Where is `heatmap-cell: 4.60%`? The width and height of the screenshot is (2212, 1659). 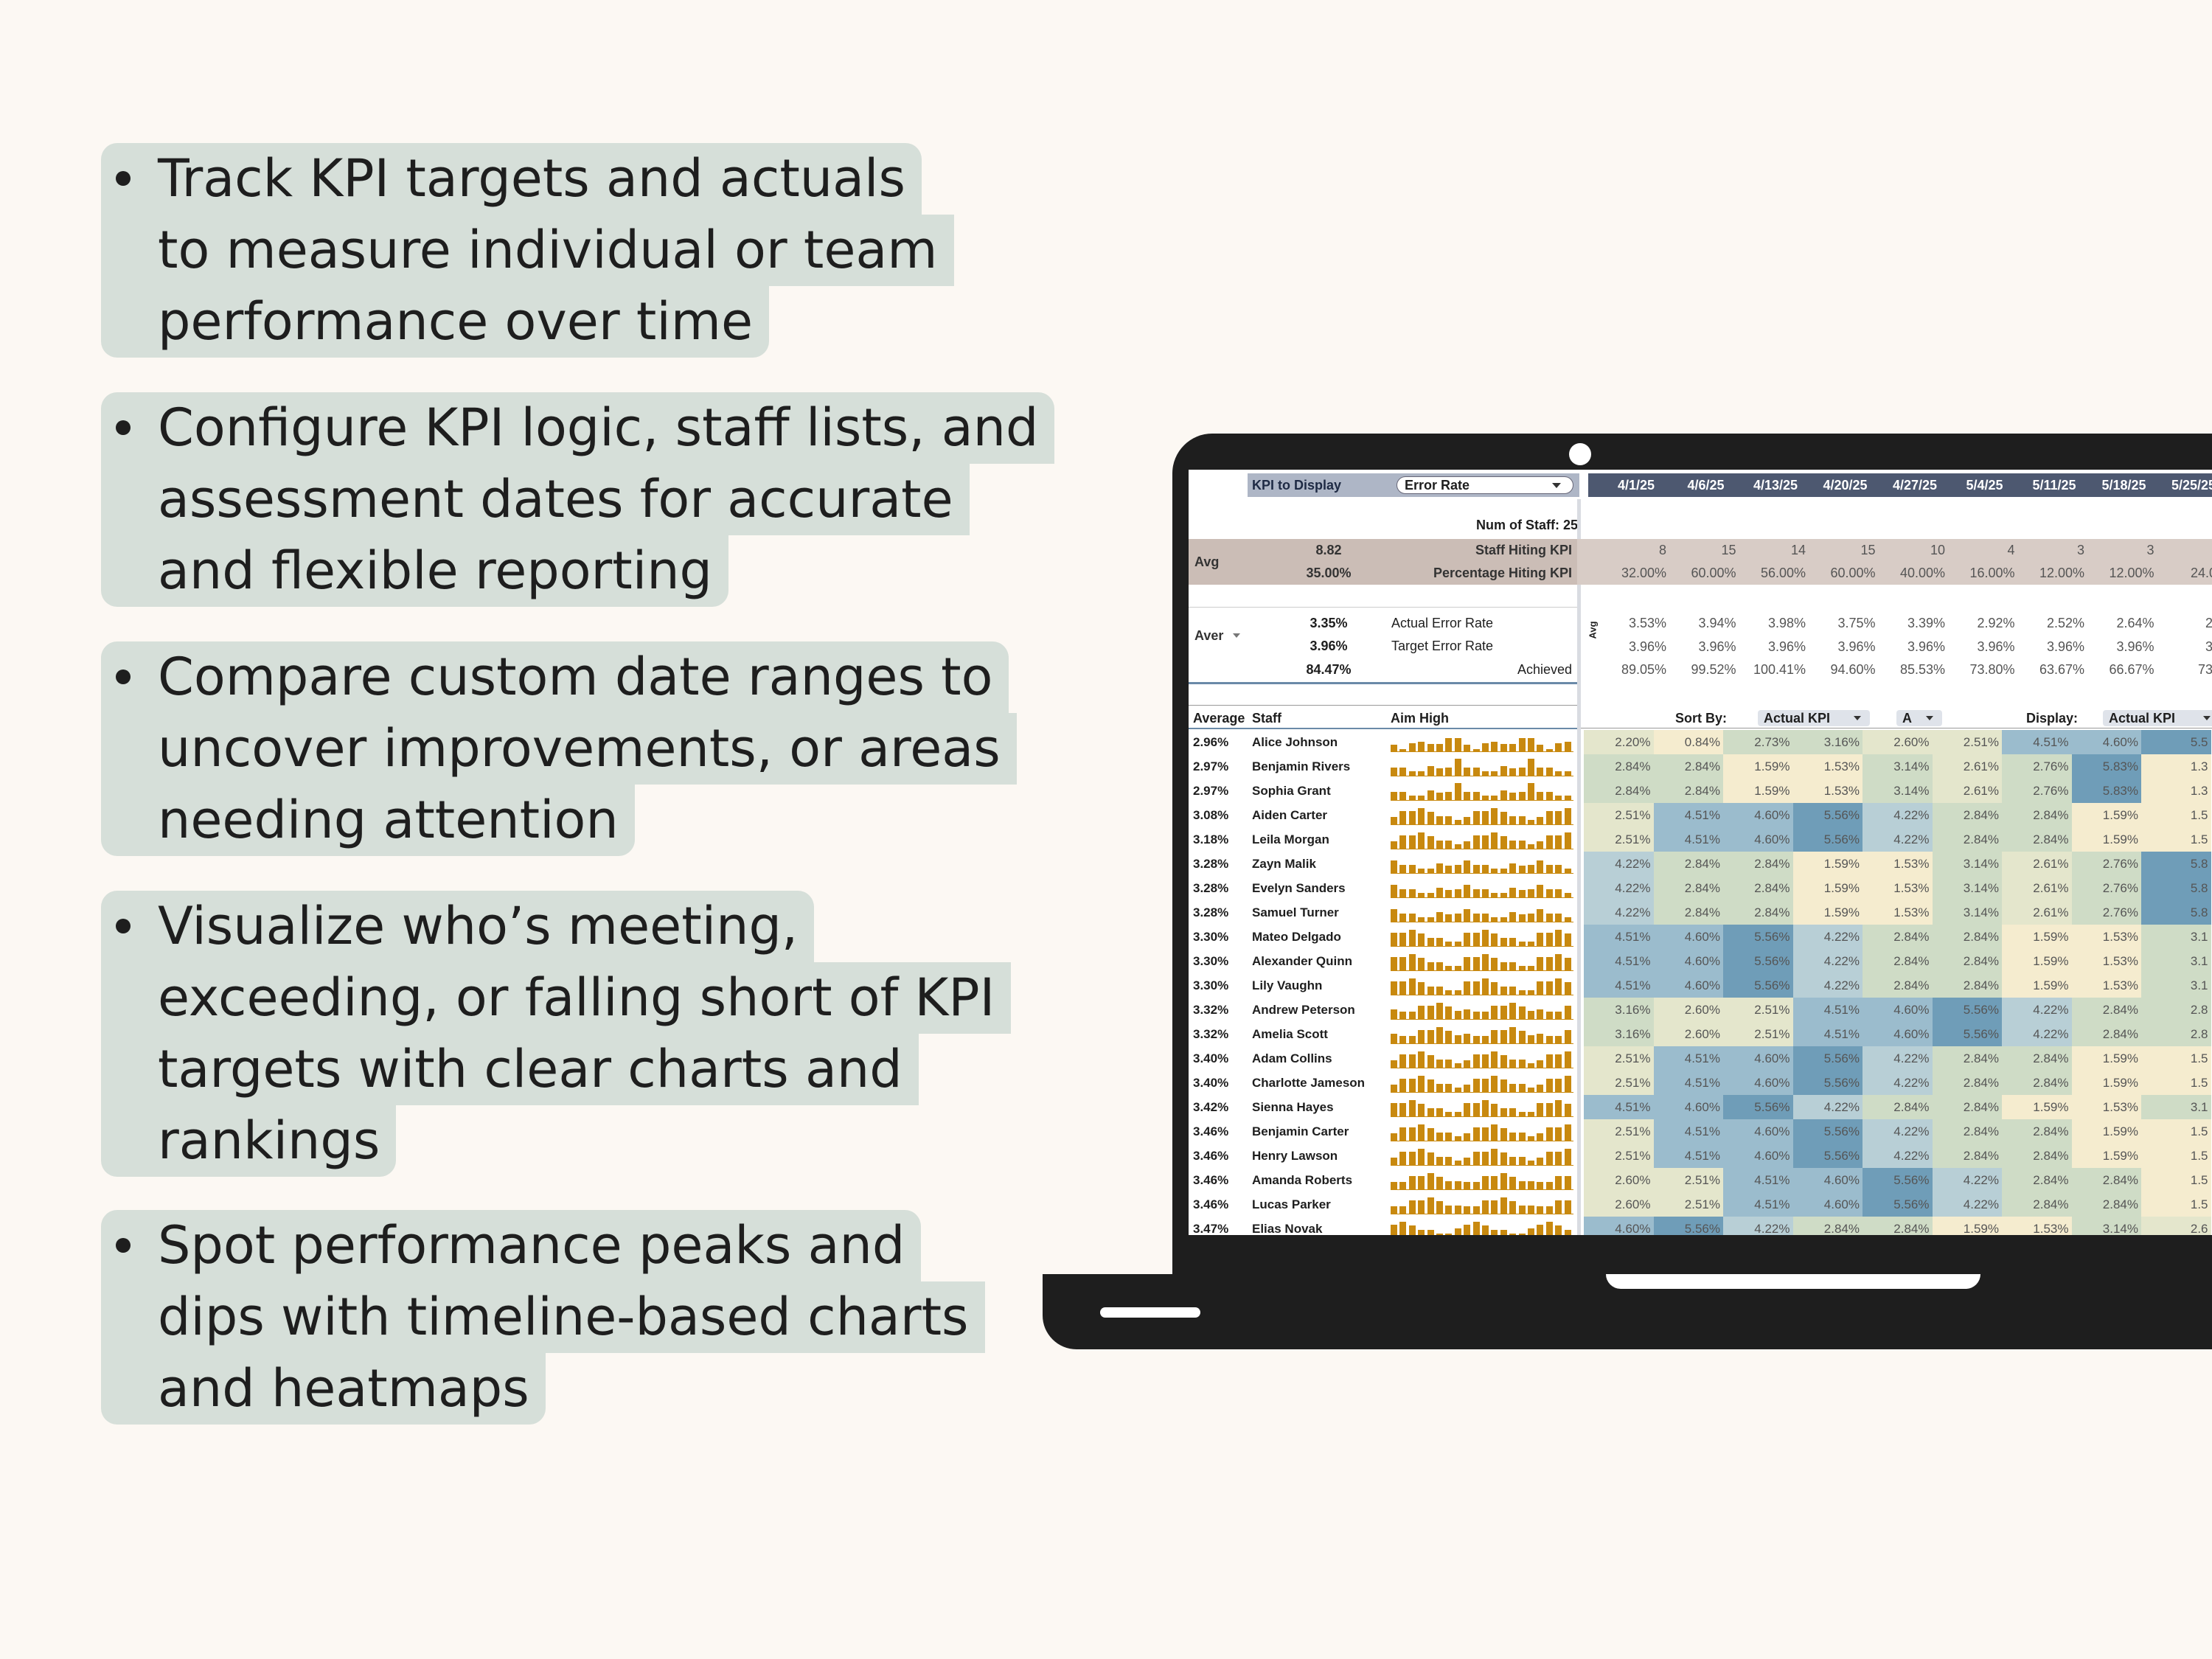
heatmap-cell: 4.60% is located at coordinates (1758, 1083).